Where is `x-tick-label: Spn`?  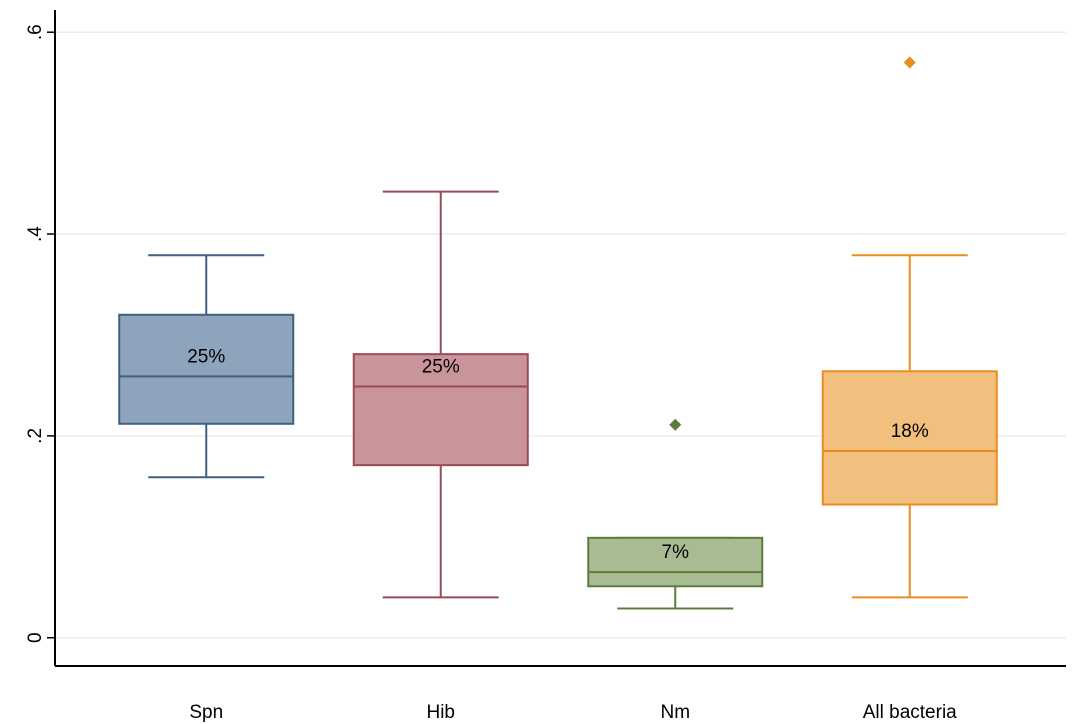 x-tick-label: Spn is located at coordinates (206, 712).